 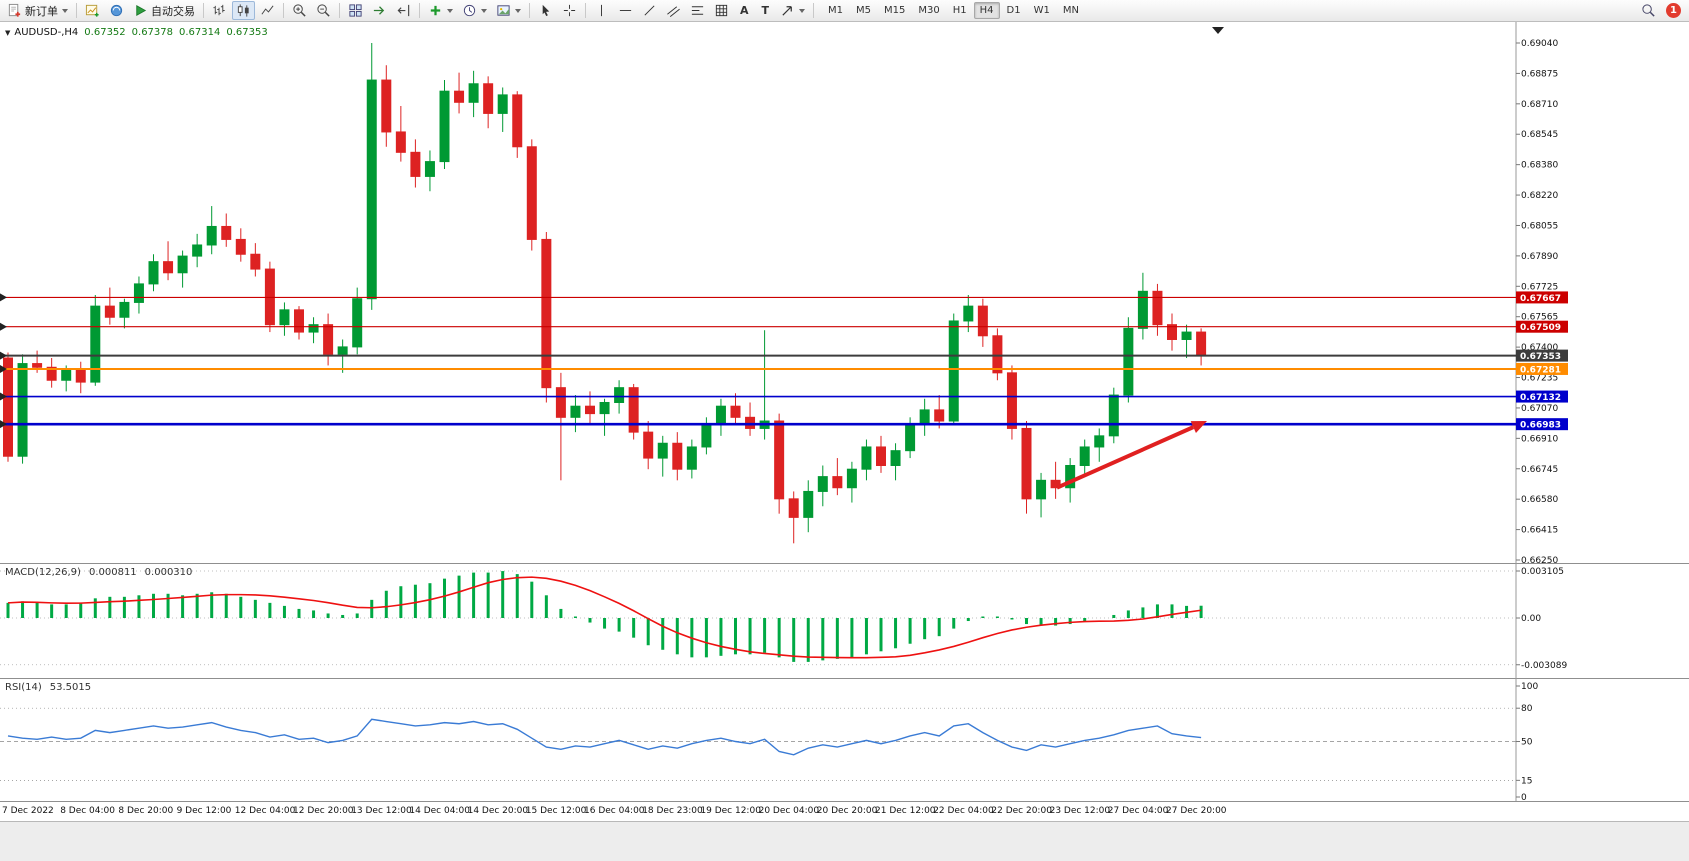 What do you see at coordinates (440, 10) in the screenshot?
I see `indicators-button` at bounding box center [440, 10].